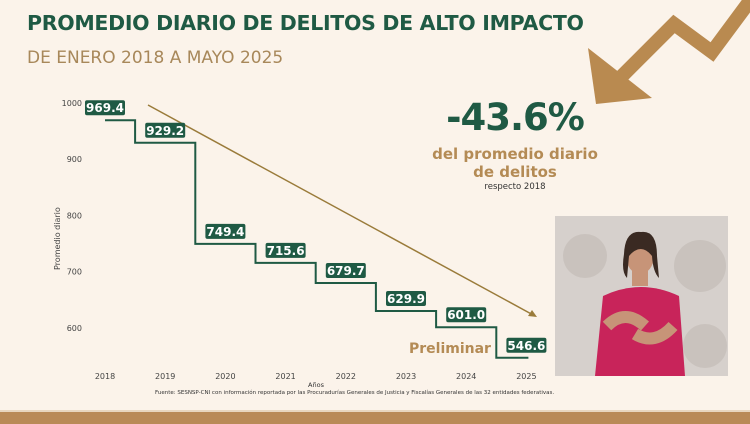 The height and width of the screenshot is (424, 750). I want to click on x-axis-label: Años, so click(316, 385).